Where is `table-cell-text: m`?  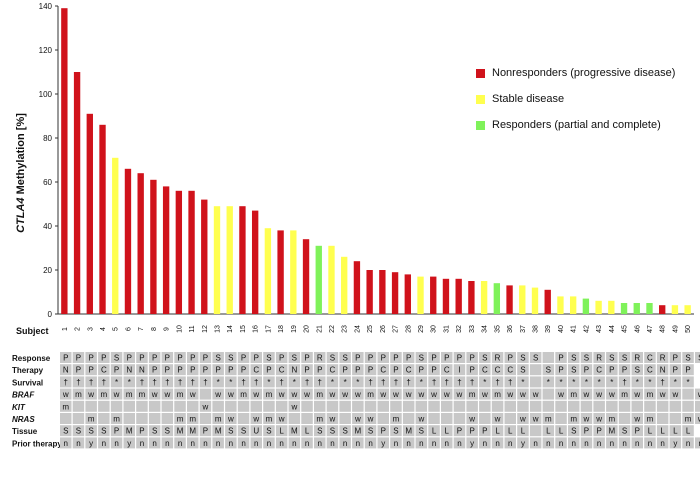
table-cell-text: m is located at coordinates (472, 394).